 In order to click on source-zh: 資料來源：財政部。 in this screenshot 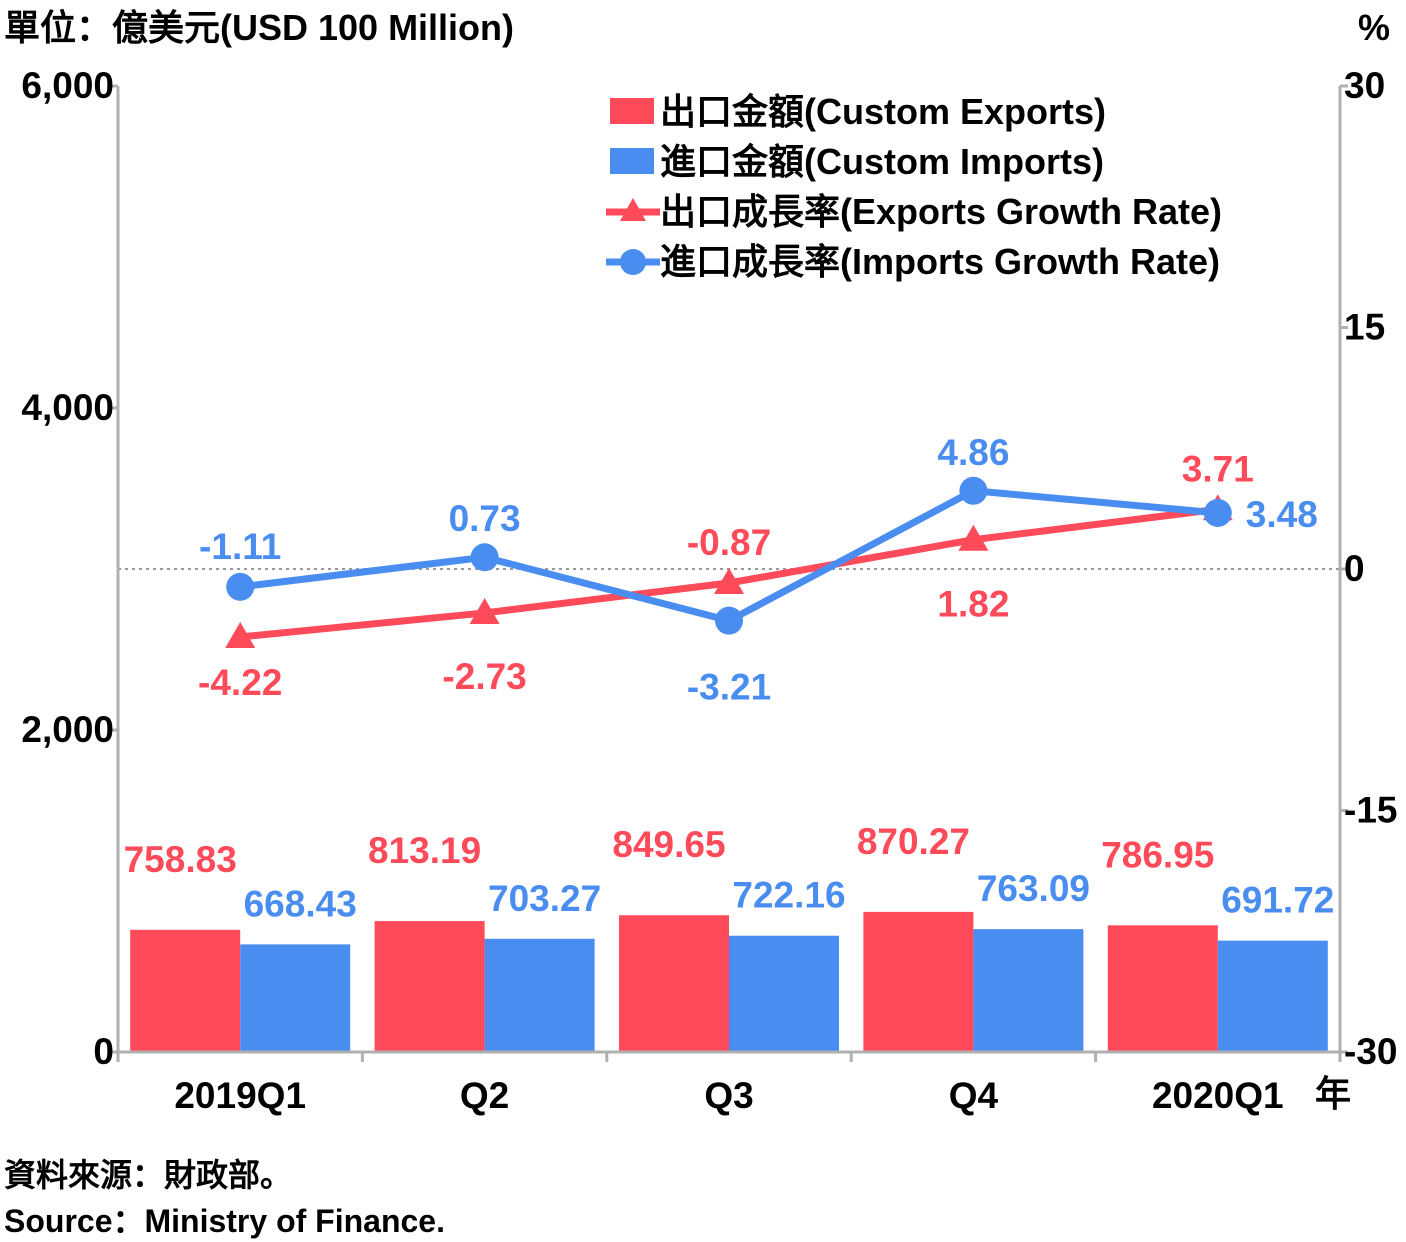, I will do `click(148, 1175)`.